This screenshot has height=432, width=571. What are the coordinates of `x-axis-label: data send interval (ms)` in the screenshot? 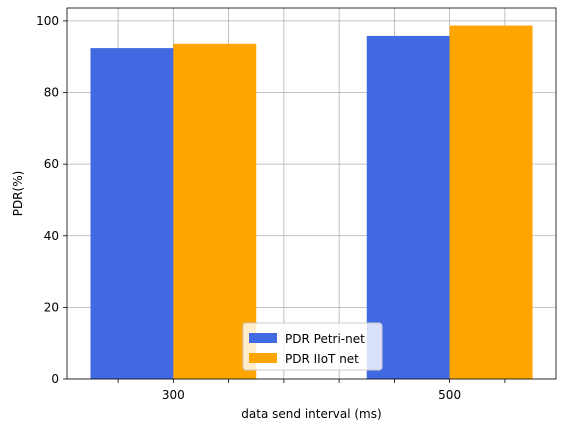 It's located at (311, 414).